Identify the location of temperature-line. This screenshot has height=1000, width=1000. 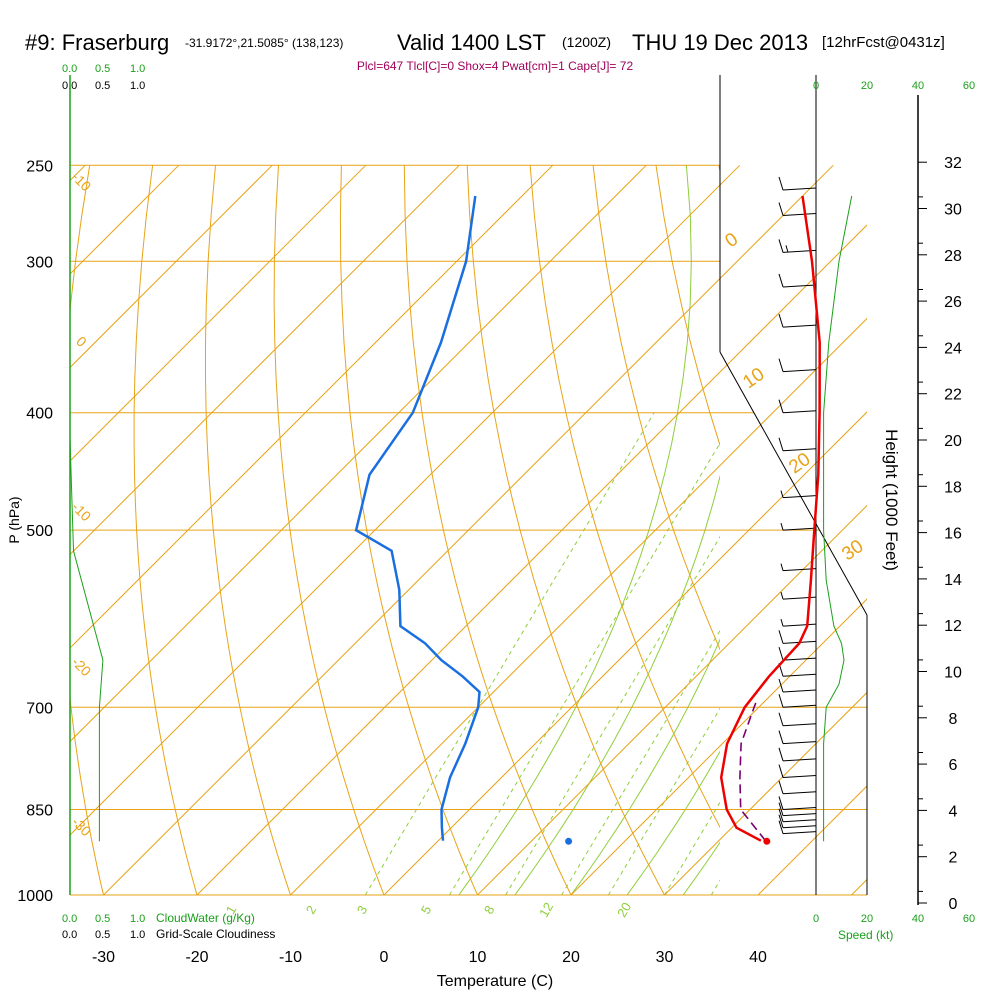
(770, 518).